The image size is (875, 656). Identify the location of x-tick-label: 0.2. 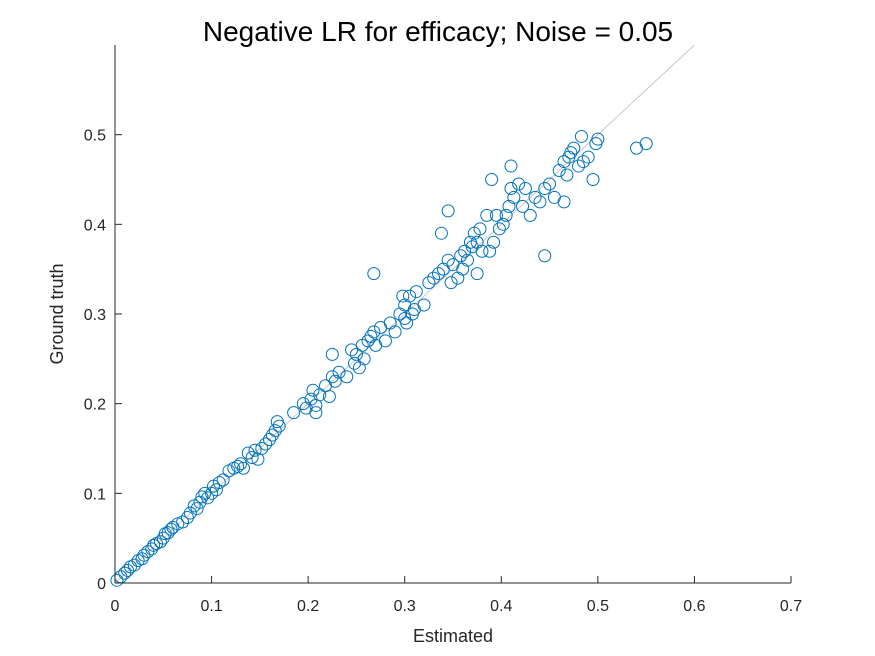
(308, 606).